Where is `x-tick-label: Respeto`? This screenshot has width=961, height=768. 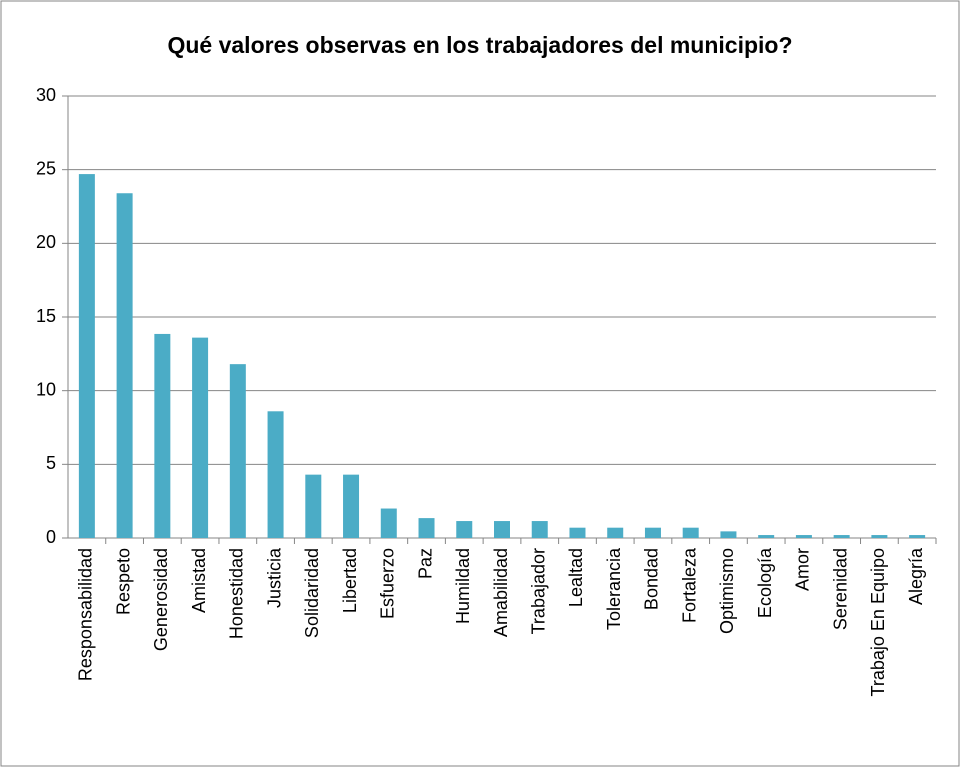 x-tick-label: Respeto is located at coordinates (123, 581).